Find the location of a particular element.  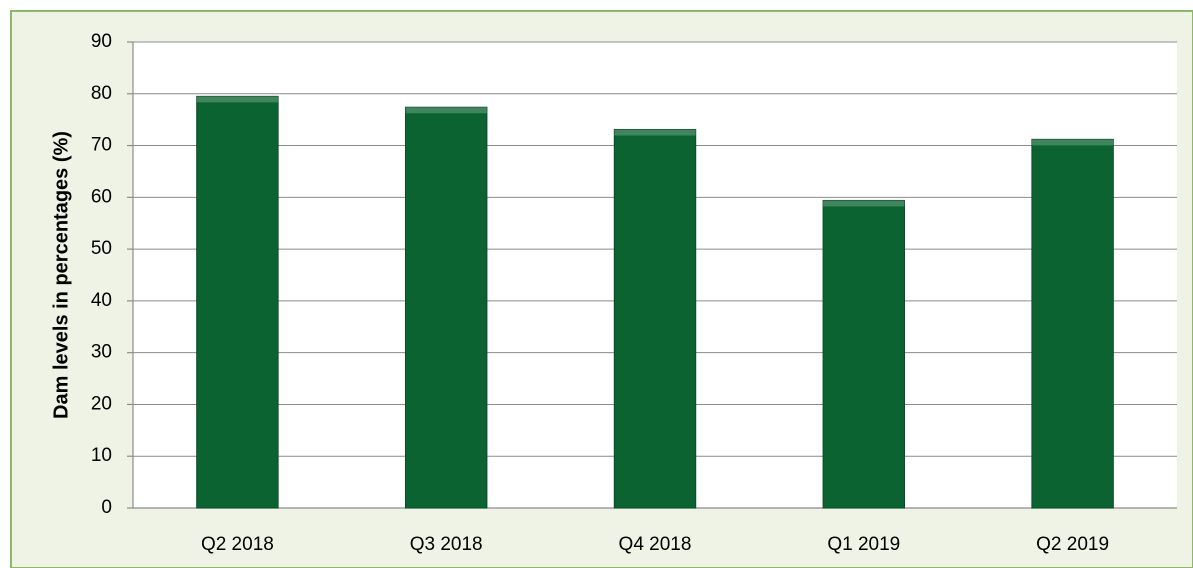

y-axis-label: Dam levels in percentages (%) is located at coordinates (61, 275).